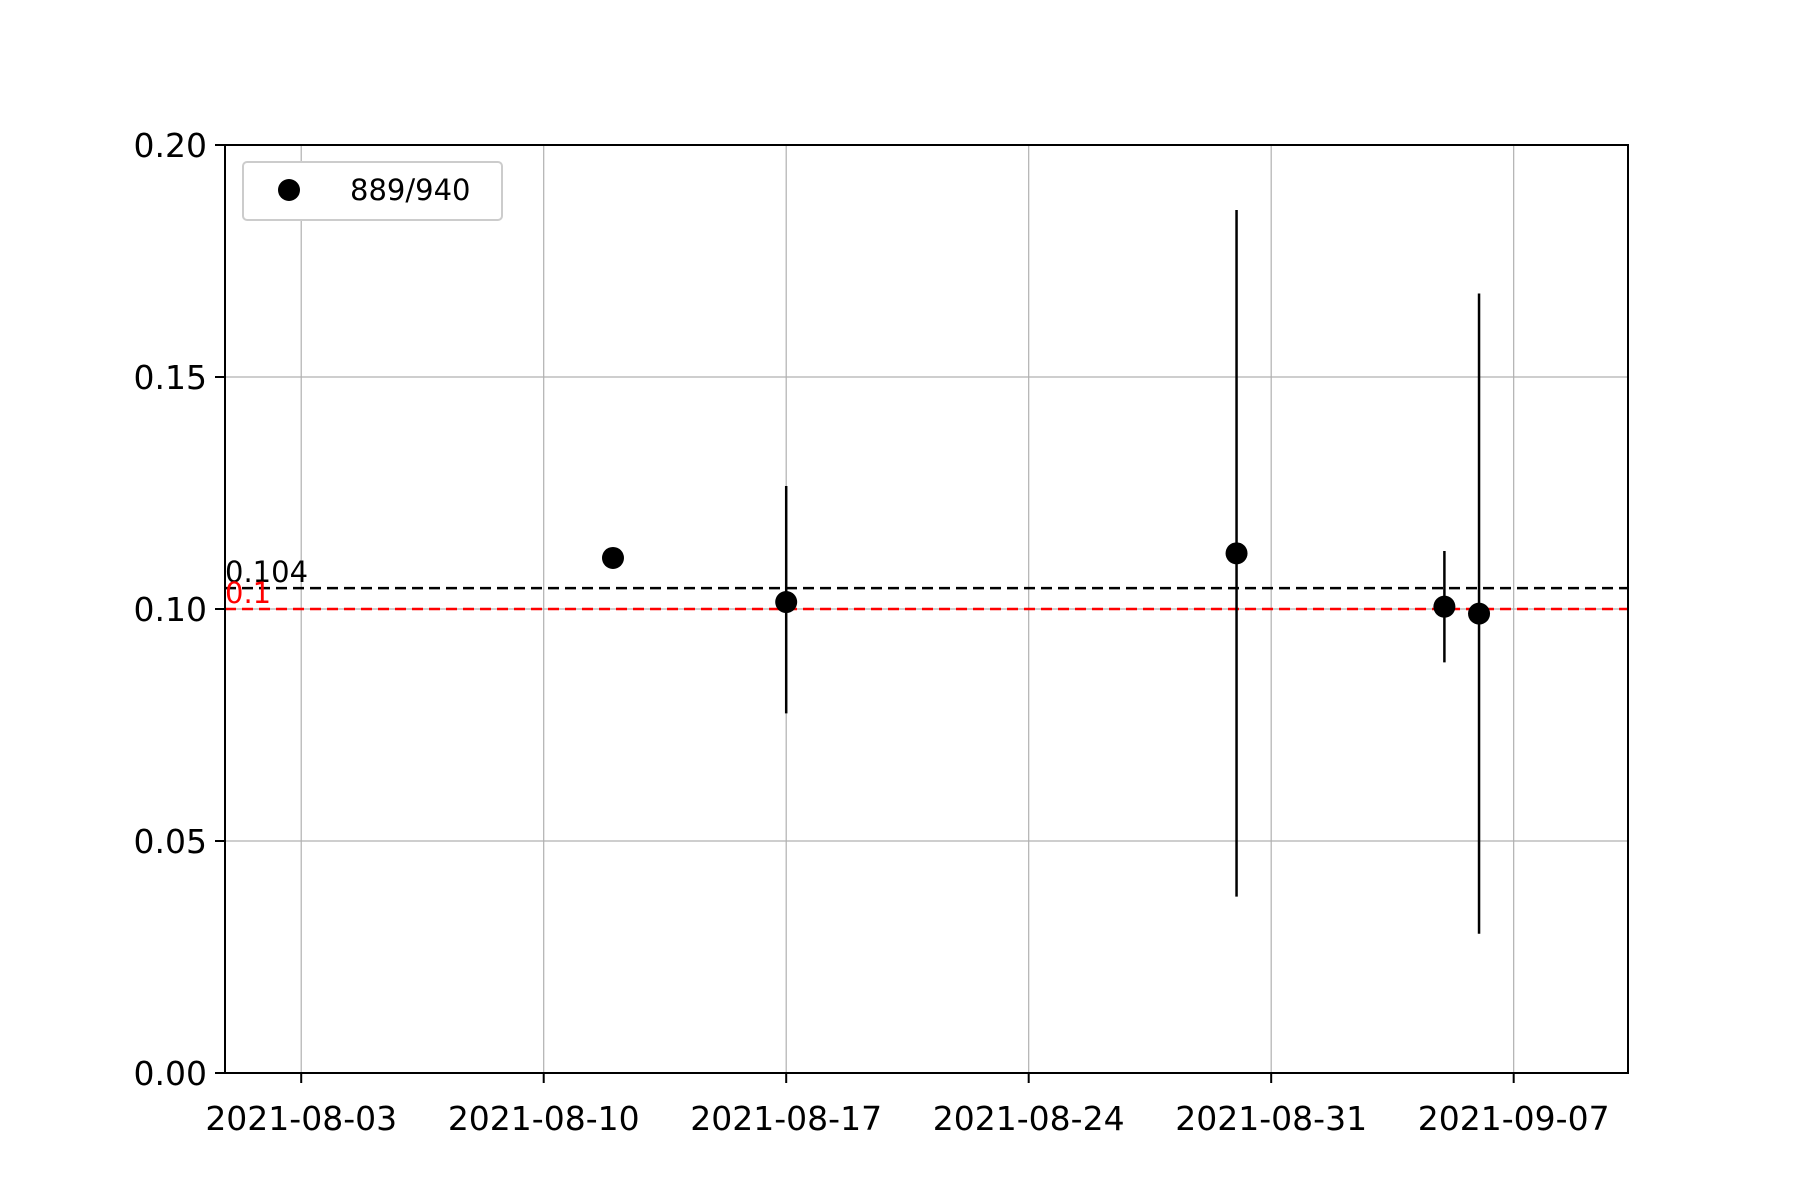  I want to click on data-points, so click(1046, 583).